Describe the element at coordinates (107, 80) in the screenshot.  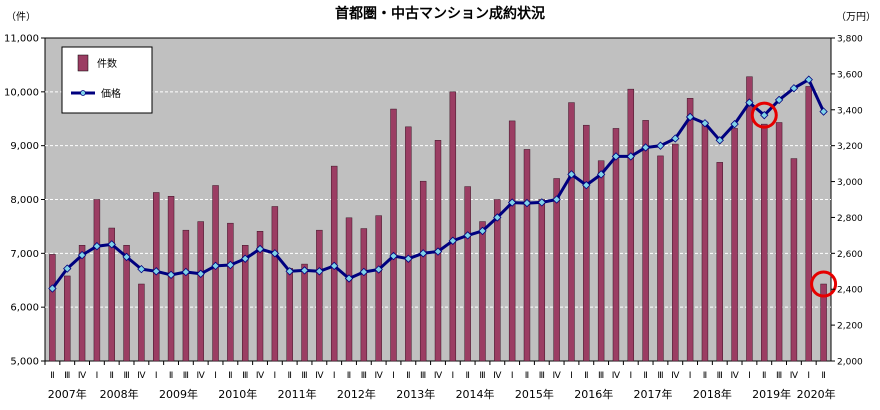
I see `legend: 件数 価格` at that location.